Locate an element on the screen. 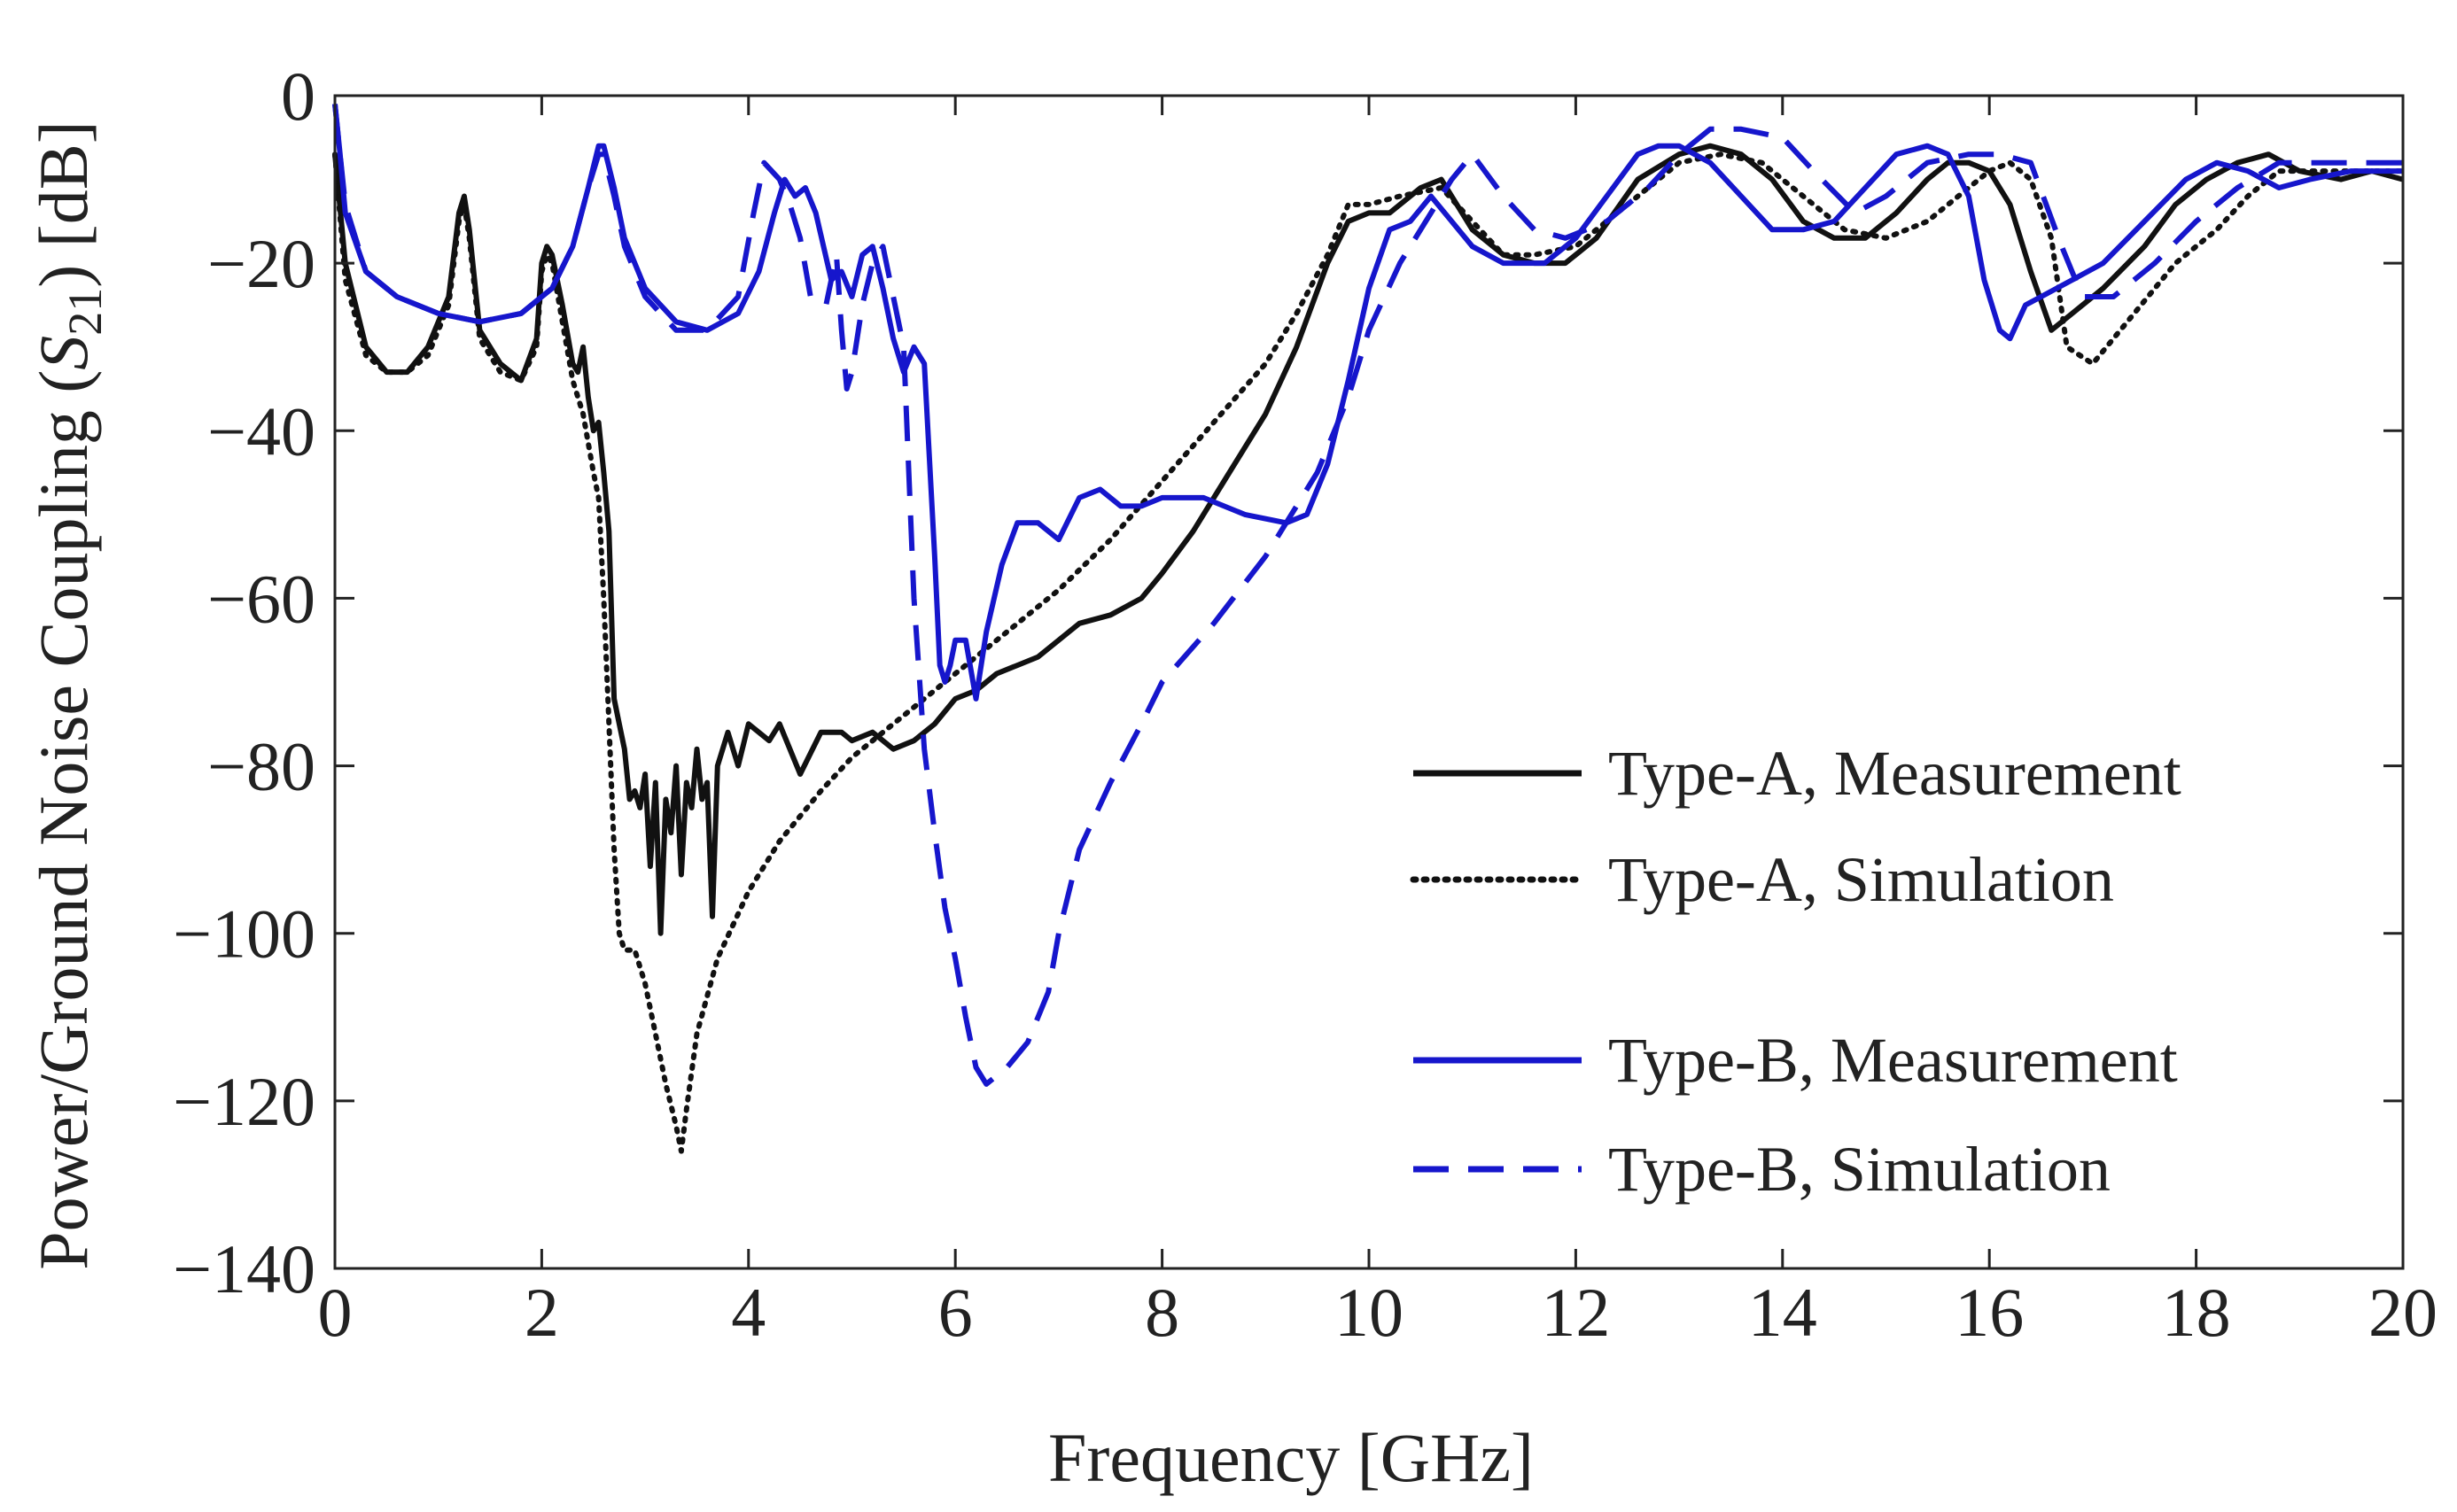 The height and width of the screenshot is (1512, 2457). x-tick-label: 20 is located at coordinates (2403, 1312).